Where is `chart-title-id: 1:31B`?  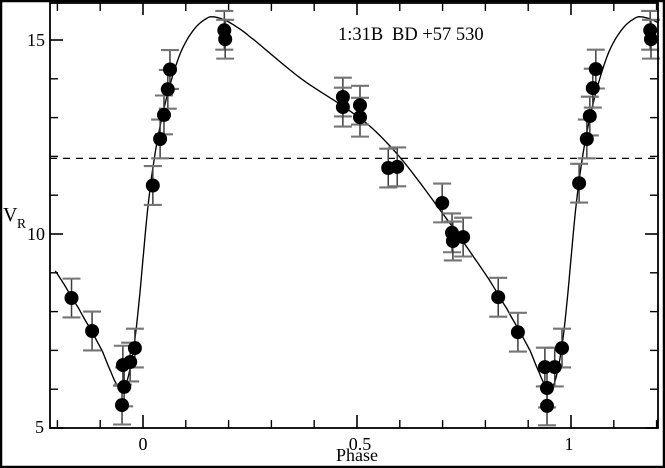
chart-title-id: 1:31B is located at coordinates (360, 35).